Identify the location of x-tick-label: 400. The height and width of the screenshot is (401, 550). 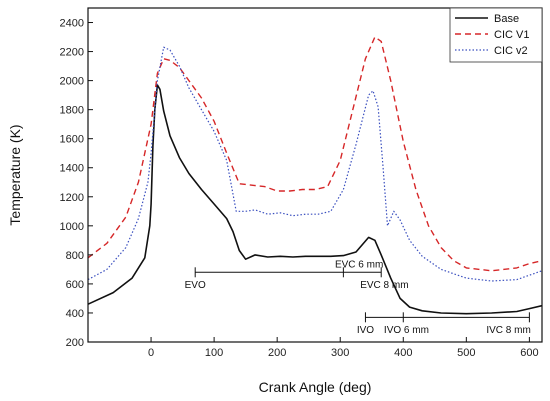
(403, 353).